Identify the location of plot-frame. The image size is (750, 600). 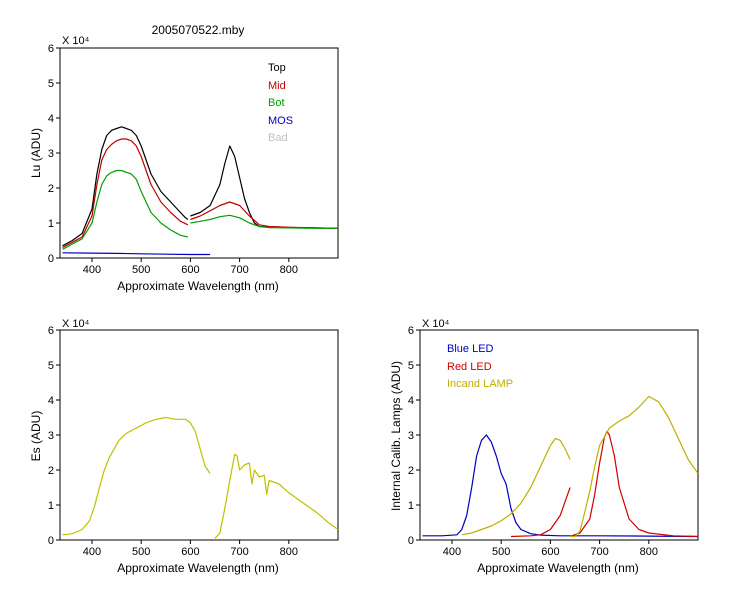
(199, 435).